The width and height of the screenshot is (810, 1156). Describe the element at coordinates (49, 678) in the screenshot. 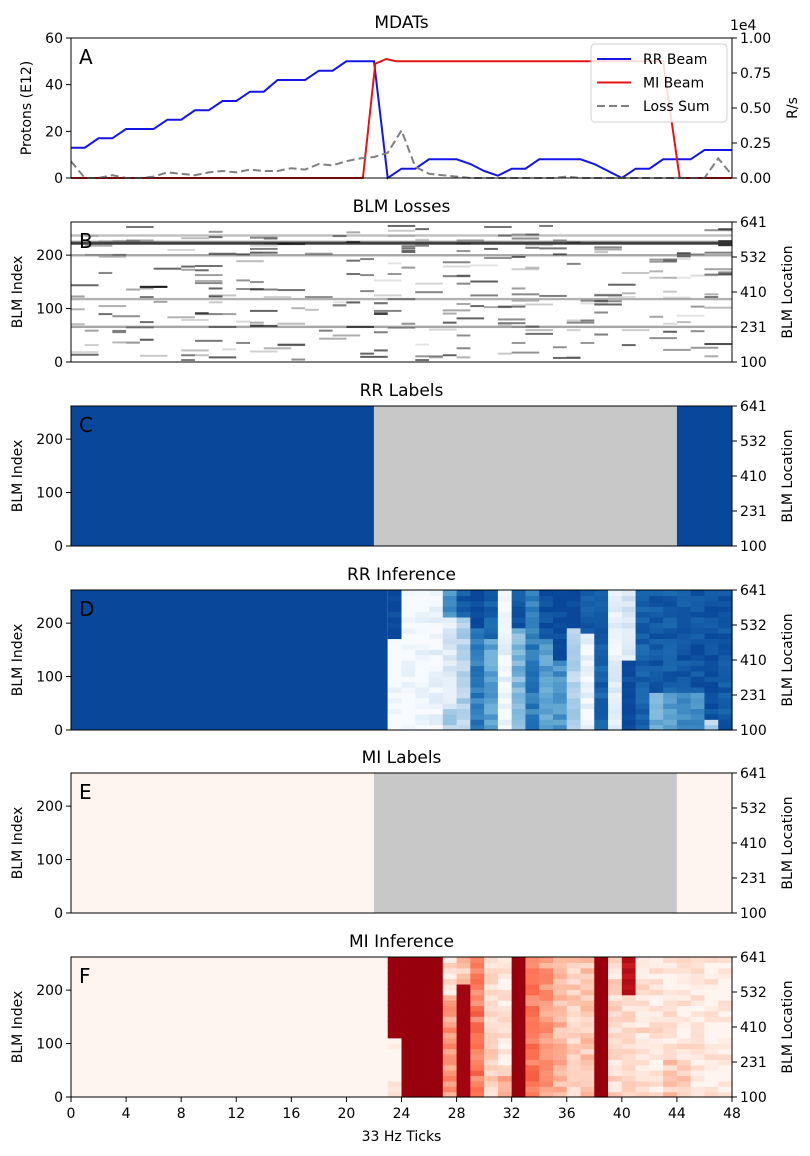

I see `y-tick-label: 100` at that location.